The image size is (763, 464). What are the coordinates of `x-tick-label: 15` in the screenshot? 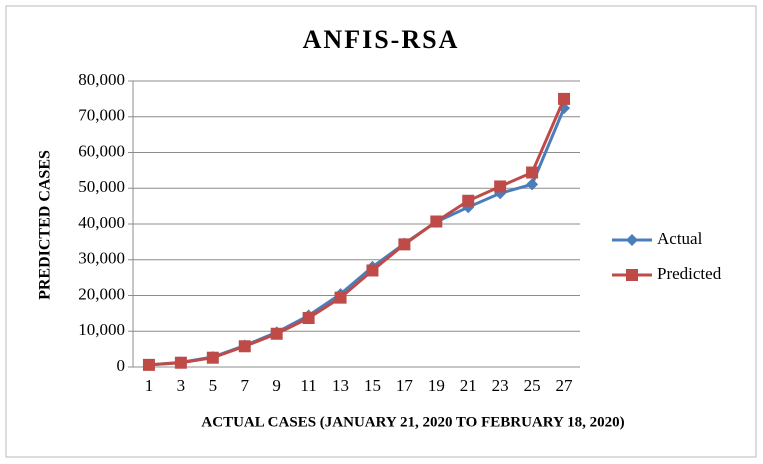 It's located at (372, 385).